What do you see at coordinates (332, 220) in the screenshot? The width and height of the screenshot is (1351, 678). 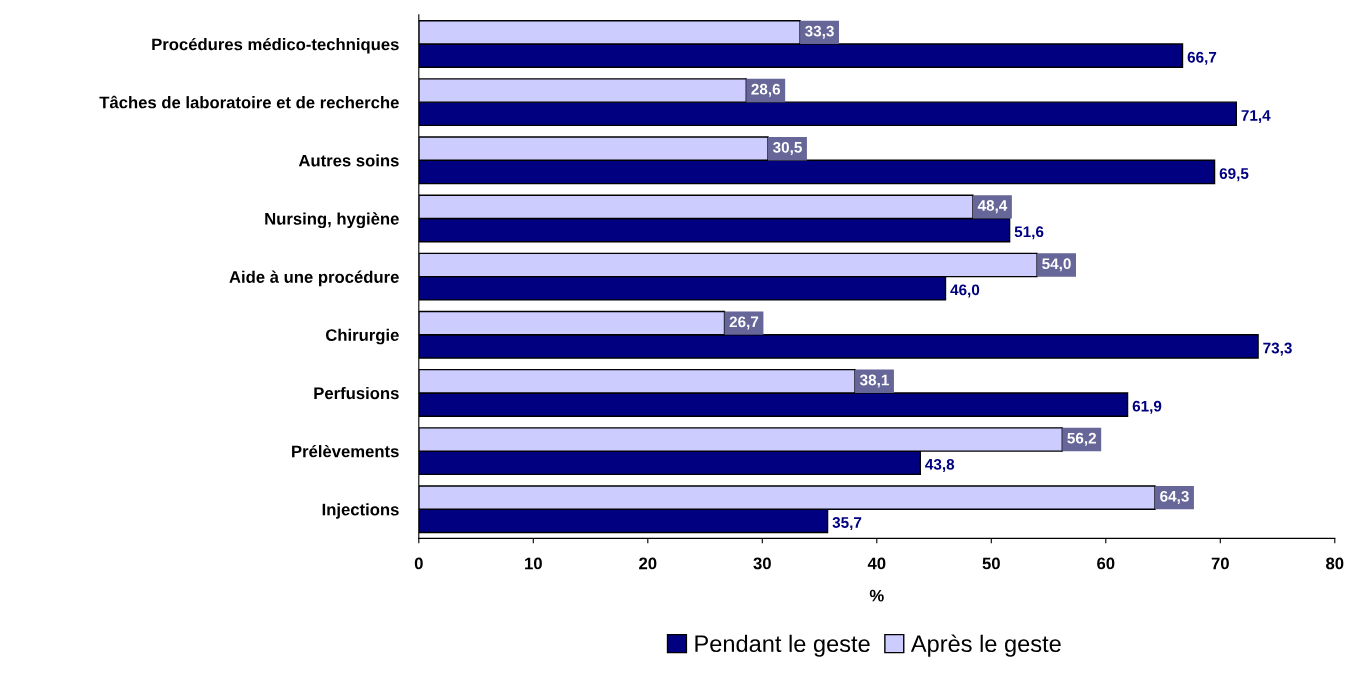 I see `y-tick-label: Nursing, hygiène` at bounding box center [332, 220].